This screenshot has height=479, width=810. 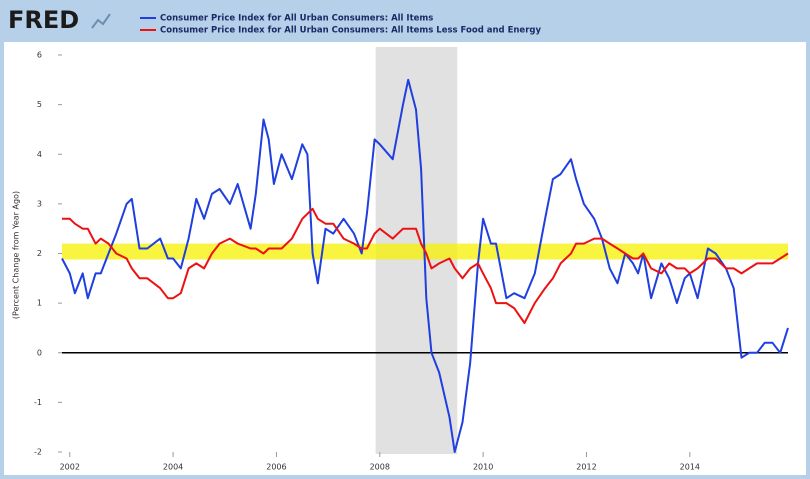 I want to click on y-tick-label: 5, so click(x=39, y=104).